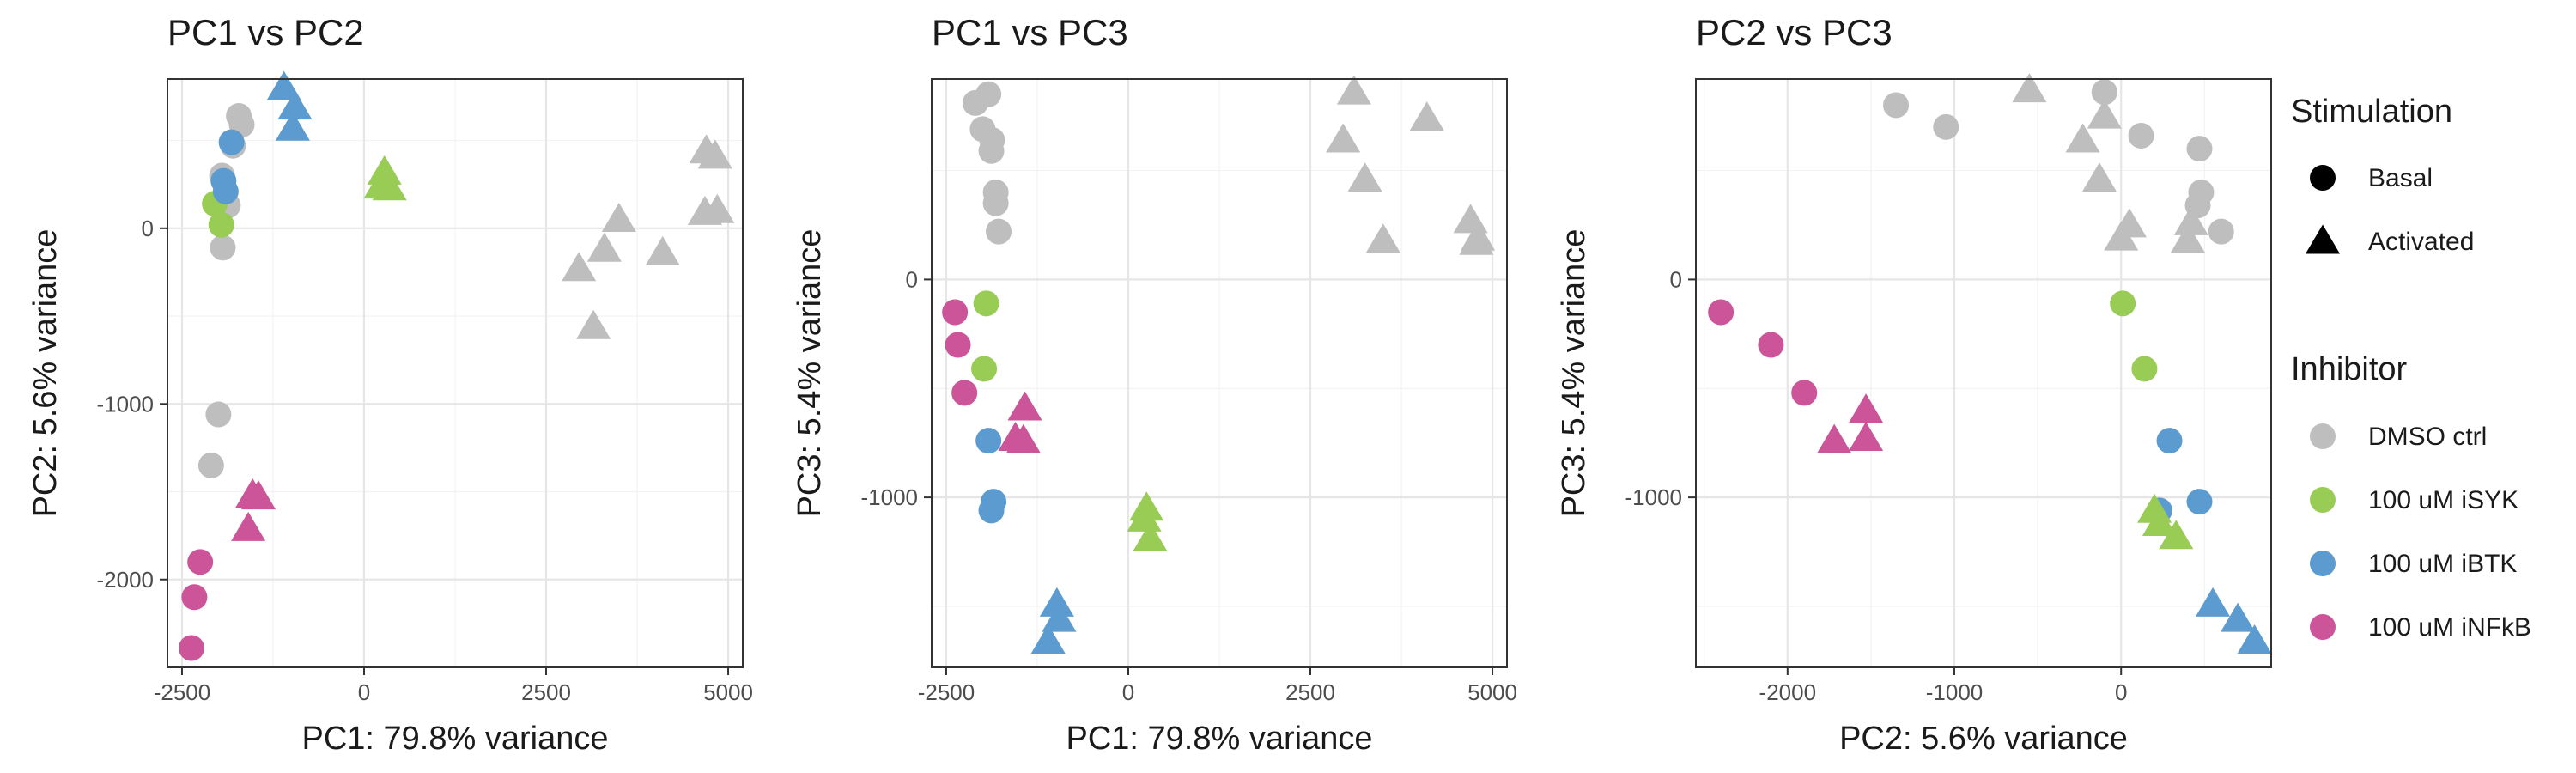 This screenshot has height=773, width=2576. I want to click on legend-label-inhibitor: 100 uM iBTK, so click(2442, 564).